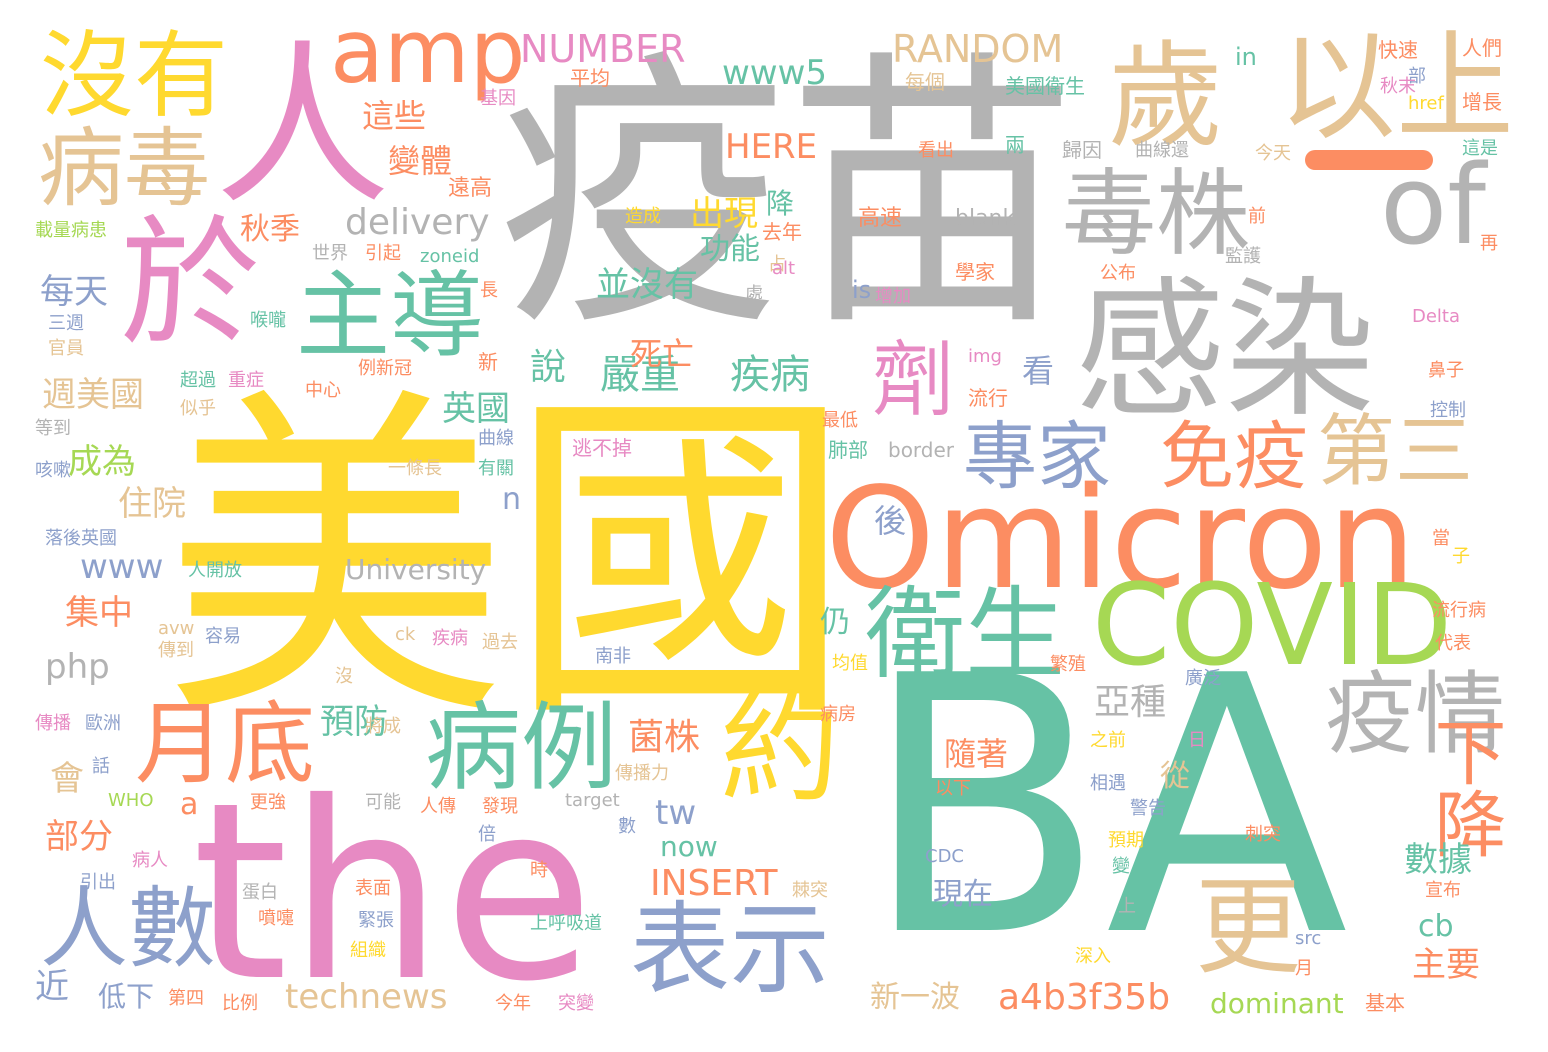  Describe the element at coordinates (1166, 97) in the screenshot. I see `word: 歲` at that location.